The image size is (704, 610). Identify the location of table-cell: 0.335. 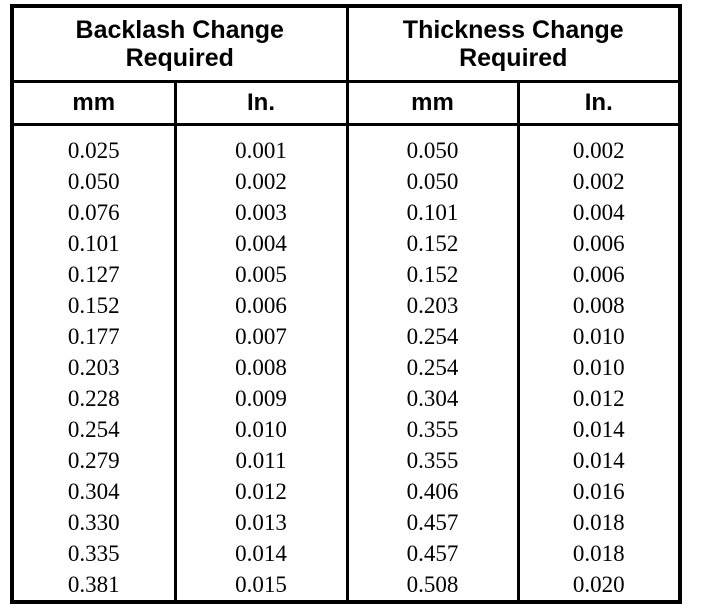
(93, 553).